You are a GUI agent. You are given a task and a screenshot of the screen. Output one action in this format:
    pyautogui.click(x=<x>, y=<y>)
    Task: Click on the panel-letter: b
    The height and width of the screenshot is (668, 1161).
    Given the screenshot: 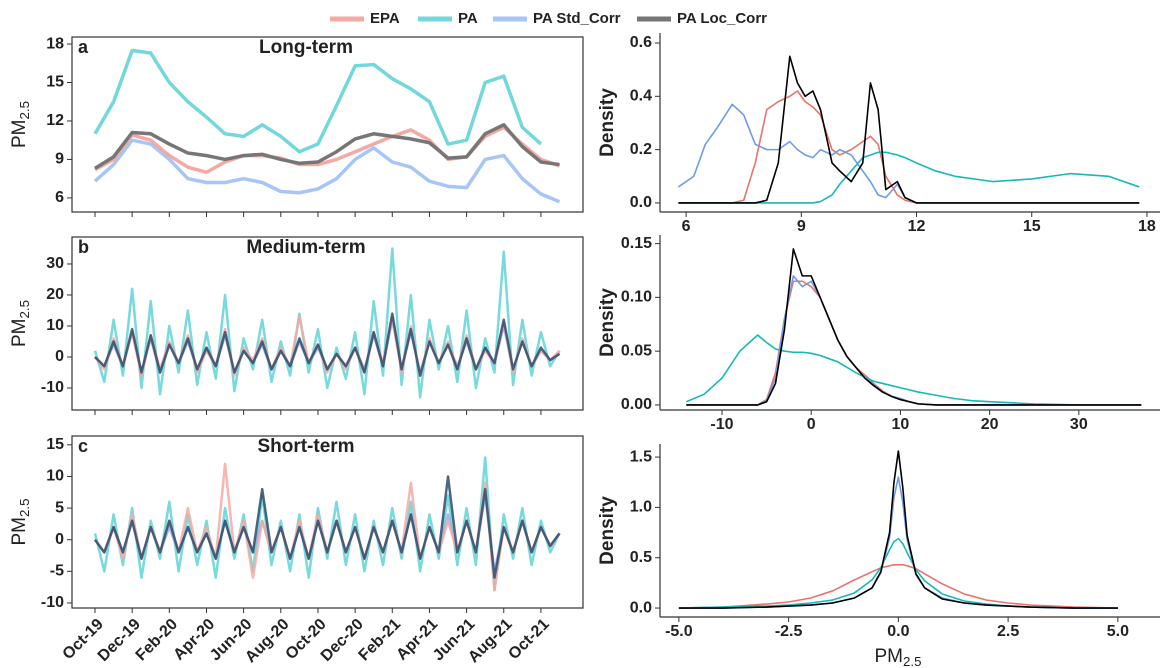 What is the action you would take?
    pyautogui.click(x=83, y=247)
    